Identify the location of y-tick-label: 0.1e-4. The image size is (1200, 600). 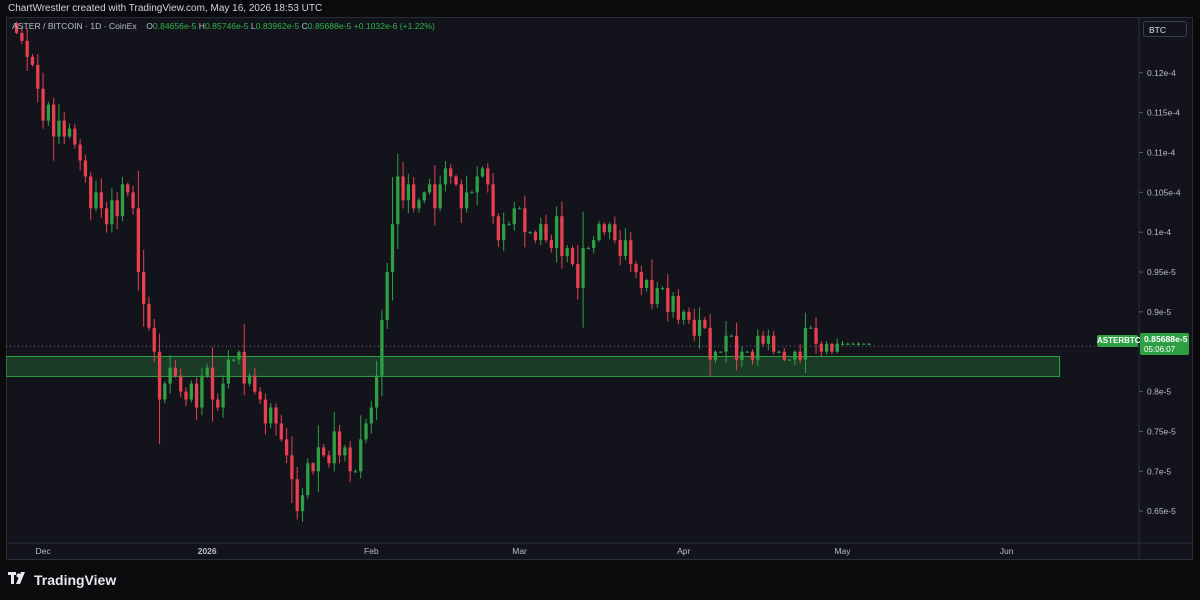
(1159, 232).